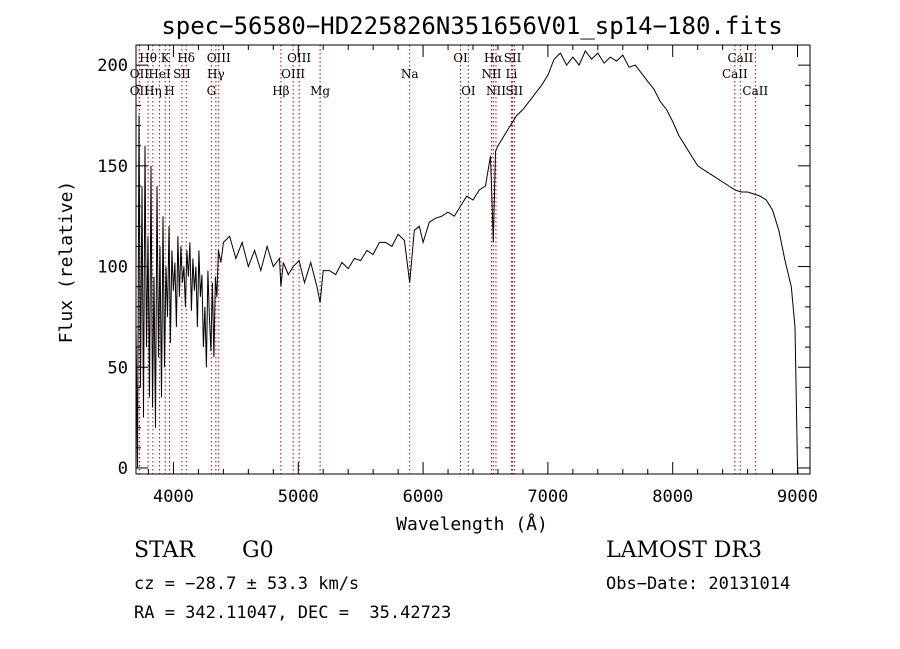 Image resolution: width=900 pixels, height=649 pixels. Describe the element at coordinates (698, 584) in the screenshot. I see `observation-date: Obs−Date: 20131014` at that location.